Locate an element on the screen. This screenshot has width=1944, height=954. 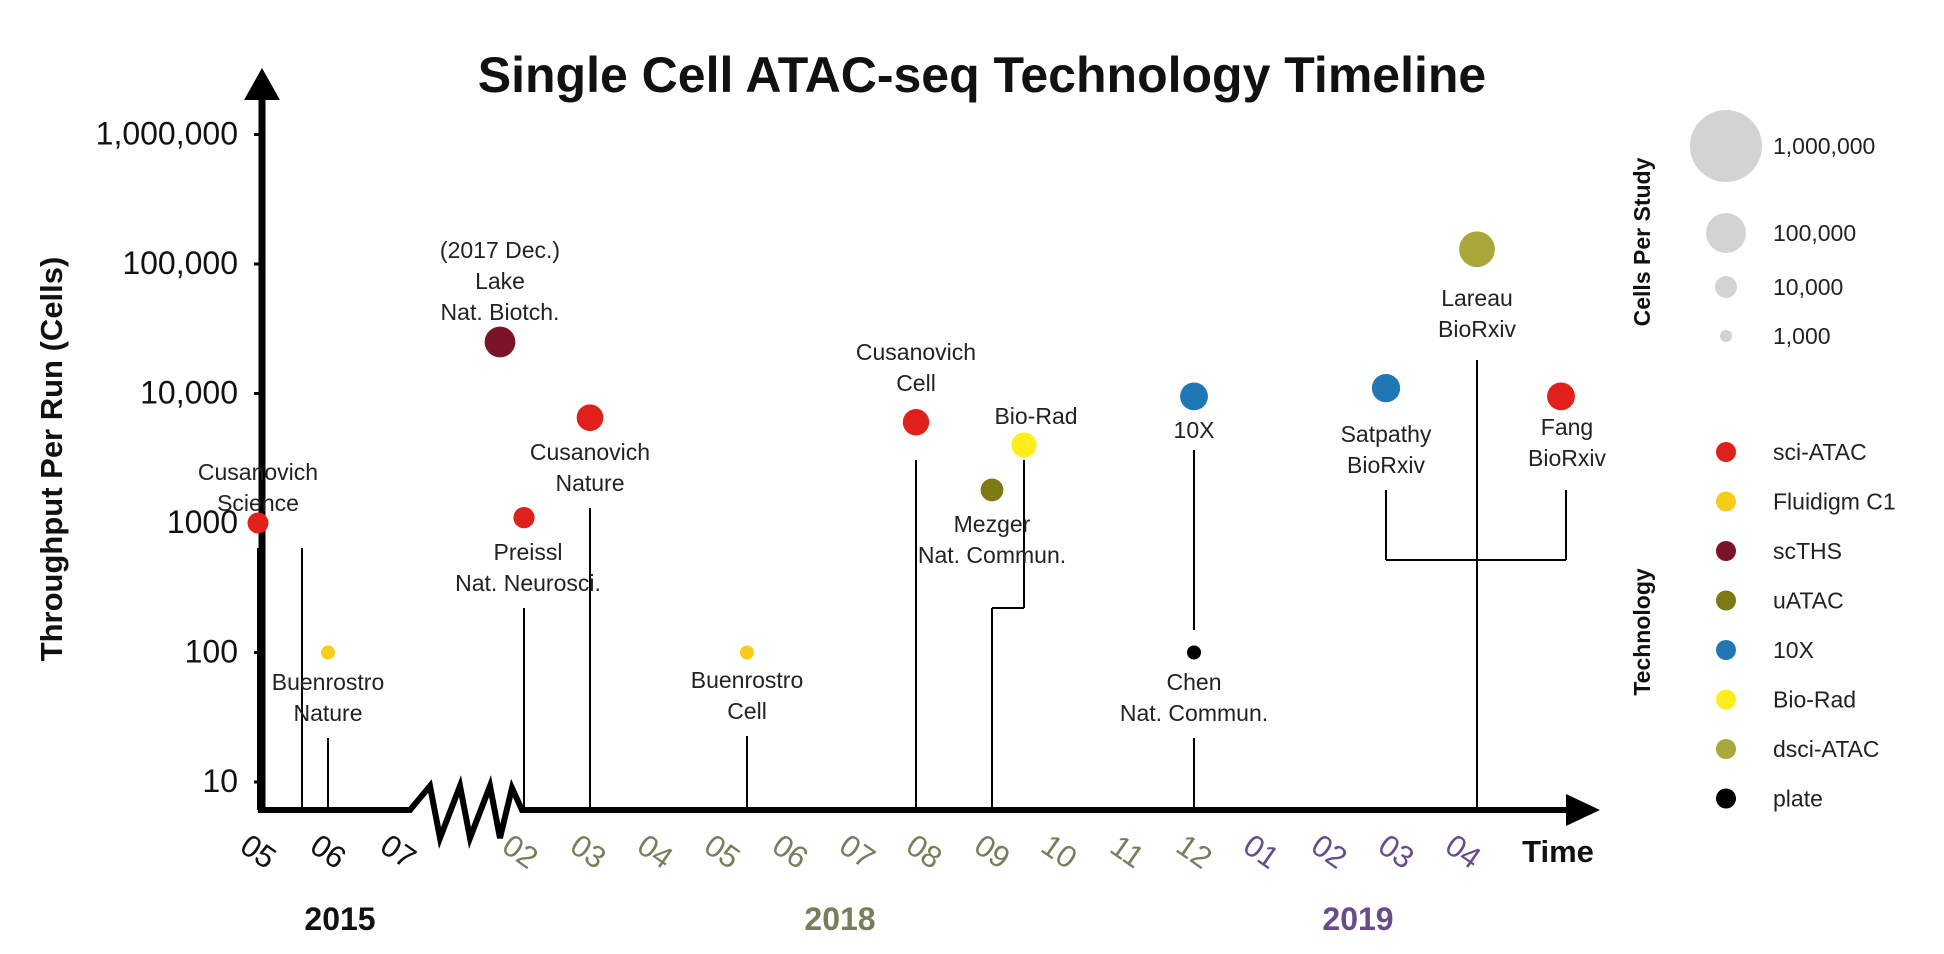
size-legend-title: Cells Per Study is located at coordinates (1642, 241).